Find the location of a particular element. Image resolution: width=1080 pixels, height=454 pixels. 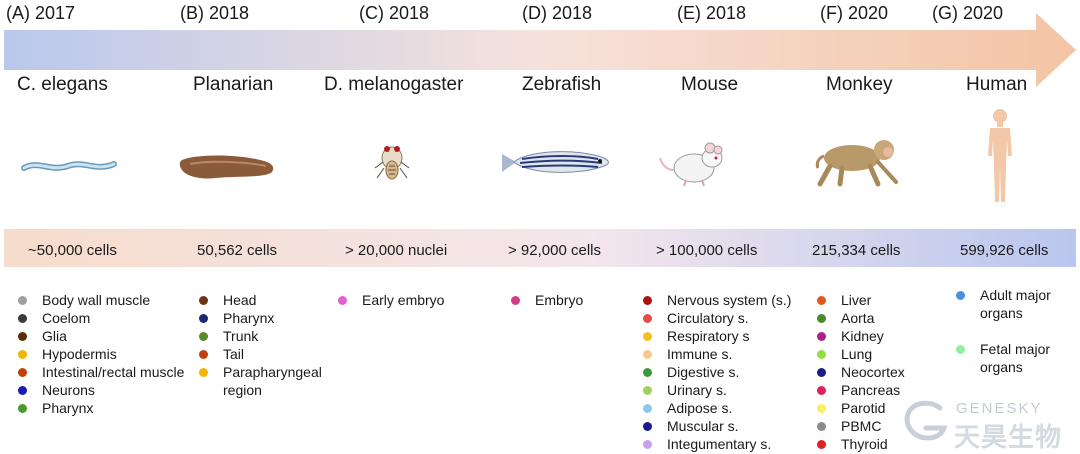

legend-item: Digestive s. is located at coordinates (717, 372).